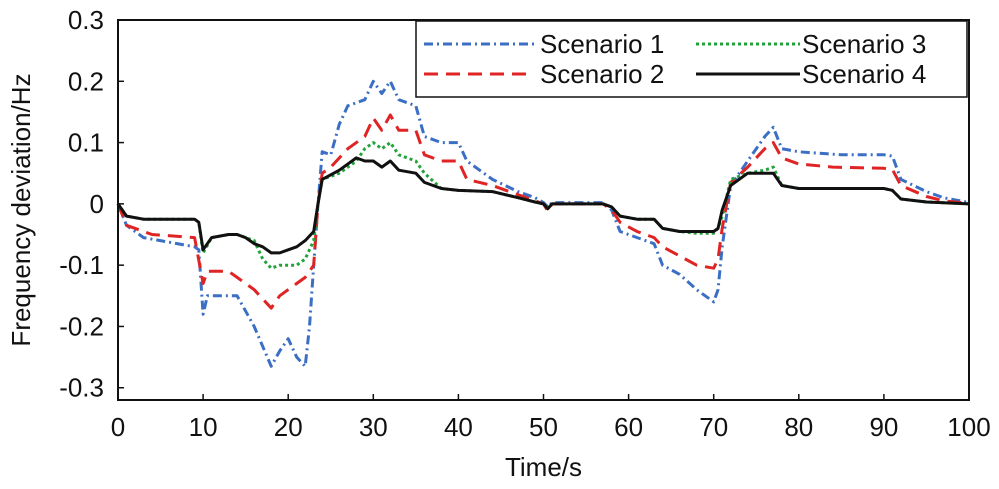  What do you see at coordinates (864, 44) in the screenshot?
I see `legend-label-scenario-3: Scenario 3` at bounding box center [864, 44].